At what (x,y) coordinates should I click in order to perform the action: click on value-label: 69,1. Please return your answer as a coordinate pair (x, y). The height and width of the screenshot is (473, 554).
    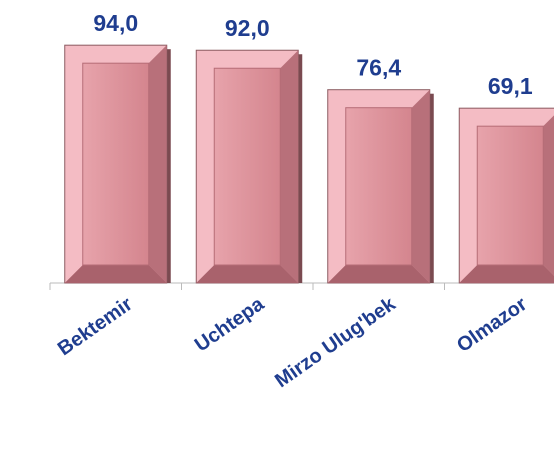
    Looking at the image, I should click on (510, 86).